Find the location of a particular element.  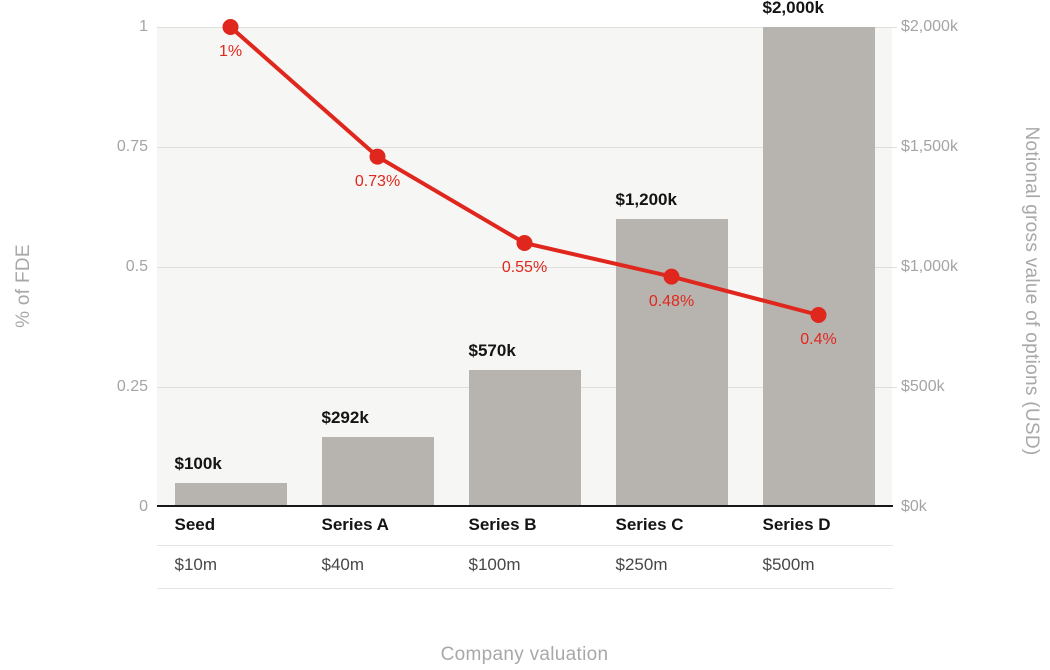

valuation-value: $100m is located at coordinates (494, 564).